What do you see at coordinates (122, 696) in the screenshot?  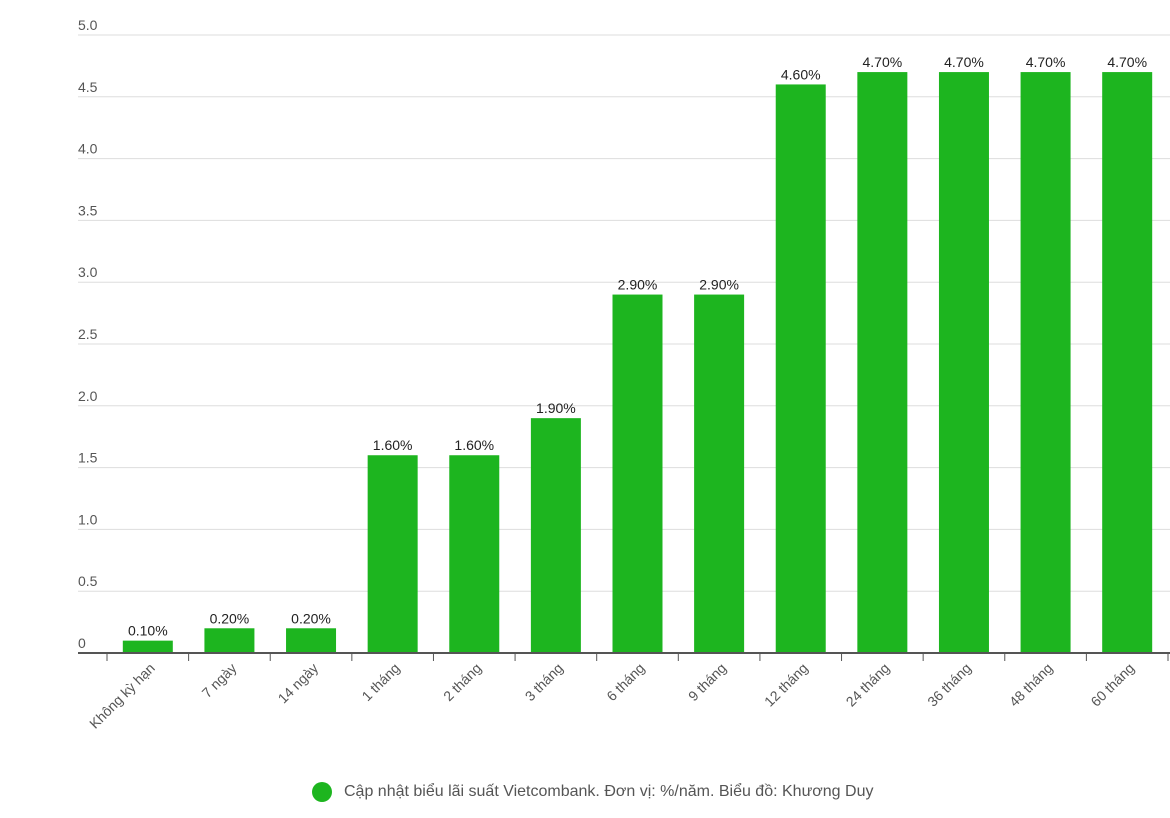 I see `x-tick-label: Không kỳ hạn` at bounding box center [122, 696].